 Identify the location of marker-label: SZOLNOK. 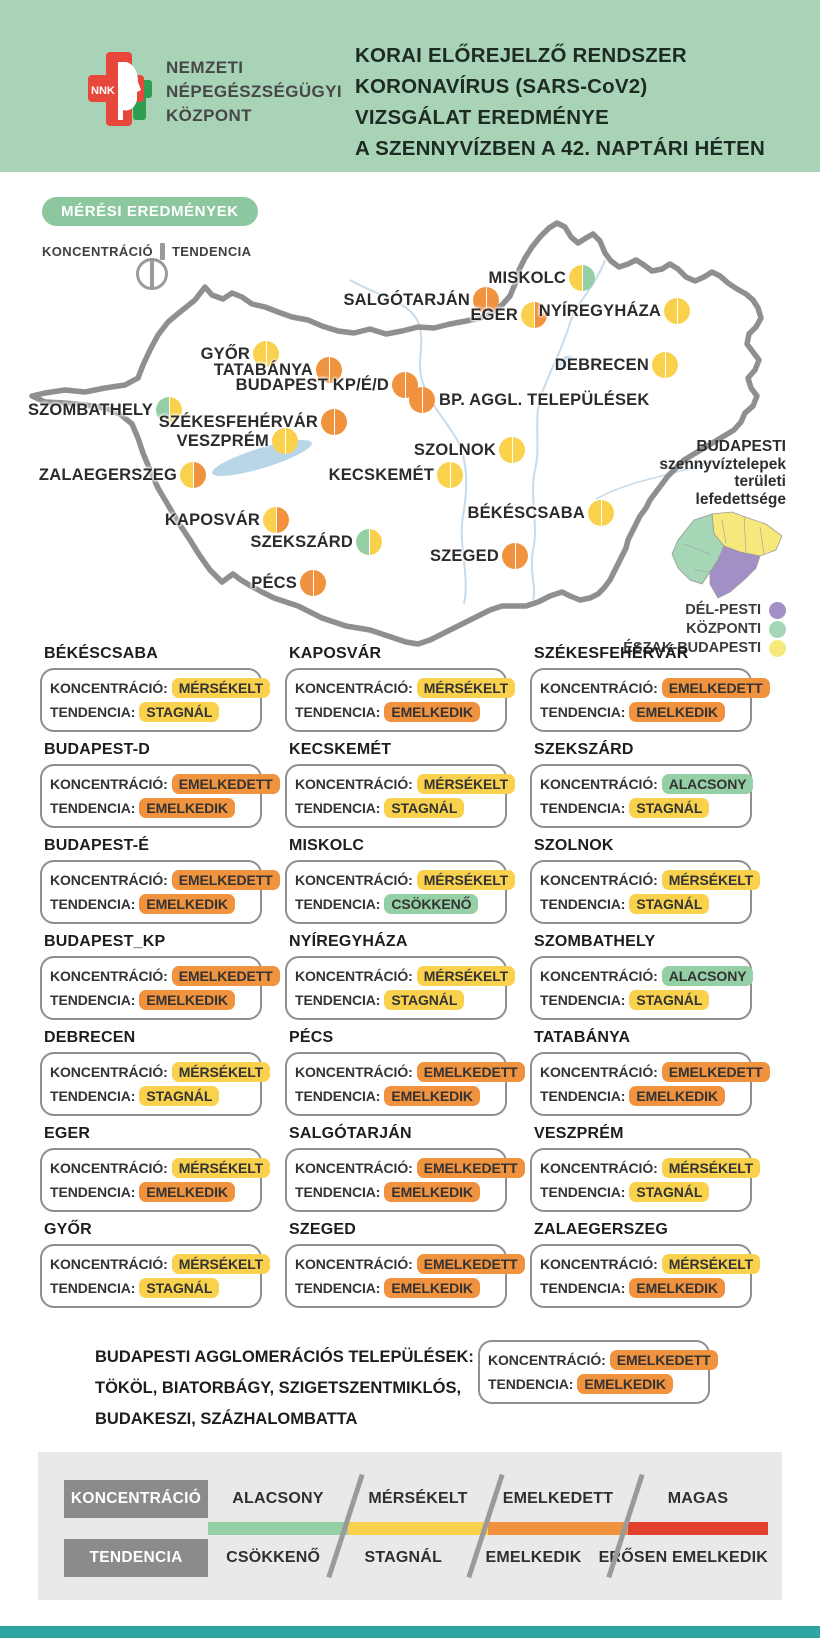
(454, 450).